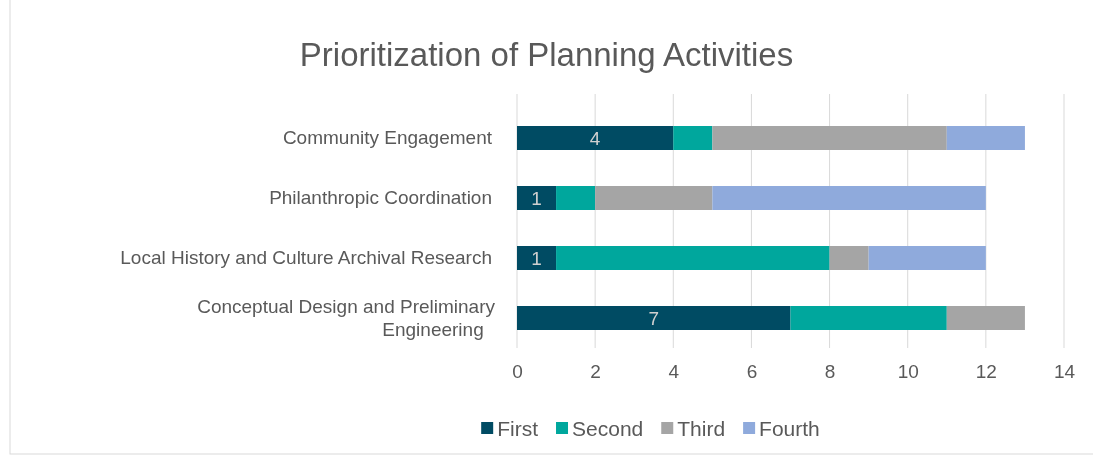 The height and width of the screenshot is (459, 1093). What do you see at coordinates (346, 318) in the screenshot?
I see `y-tick-label: Conceptual Design and Preliminary Engineering` at bounding box center [346, 318].